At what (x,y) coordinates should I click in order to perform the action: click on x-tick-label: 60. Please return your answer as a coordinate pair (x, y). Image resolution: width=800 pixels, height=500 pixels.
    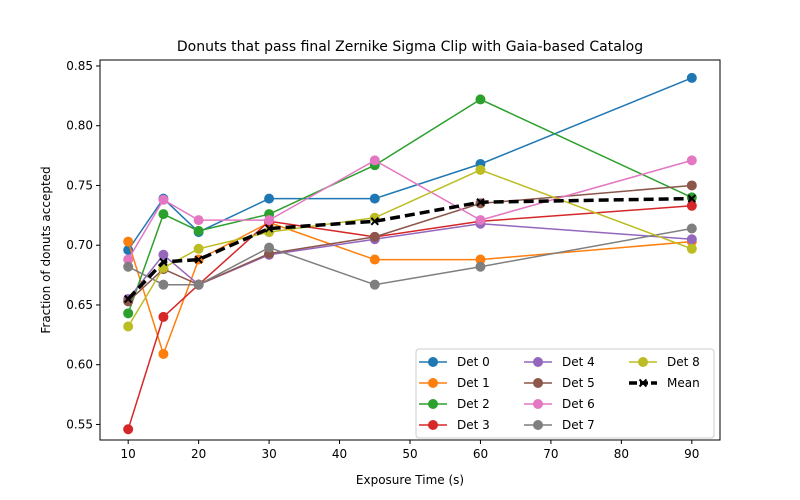
    Looking at the image, I should click on (480, 454).